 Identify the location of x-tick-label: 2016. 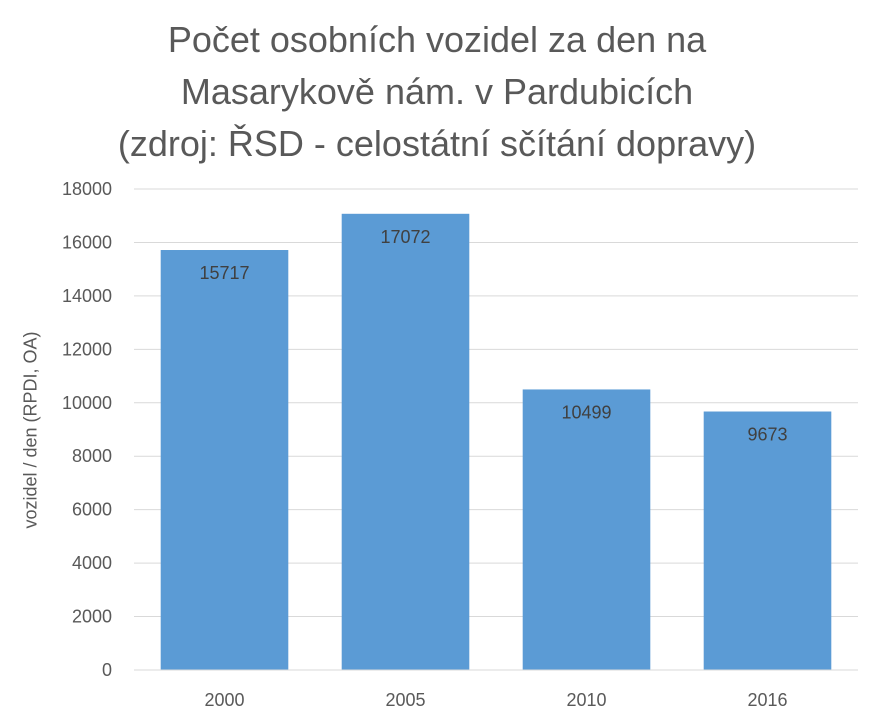
(767, 700).